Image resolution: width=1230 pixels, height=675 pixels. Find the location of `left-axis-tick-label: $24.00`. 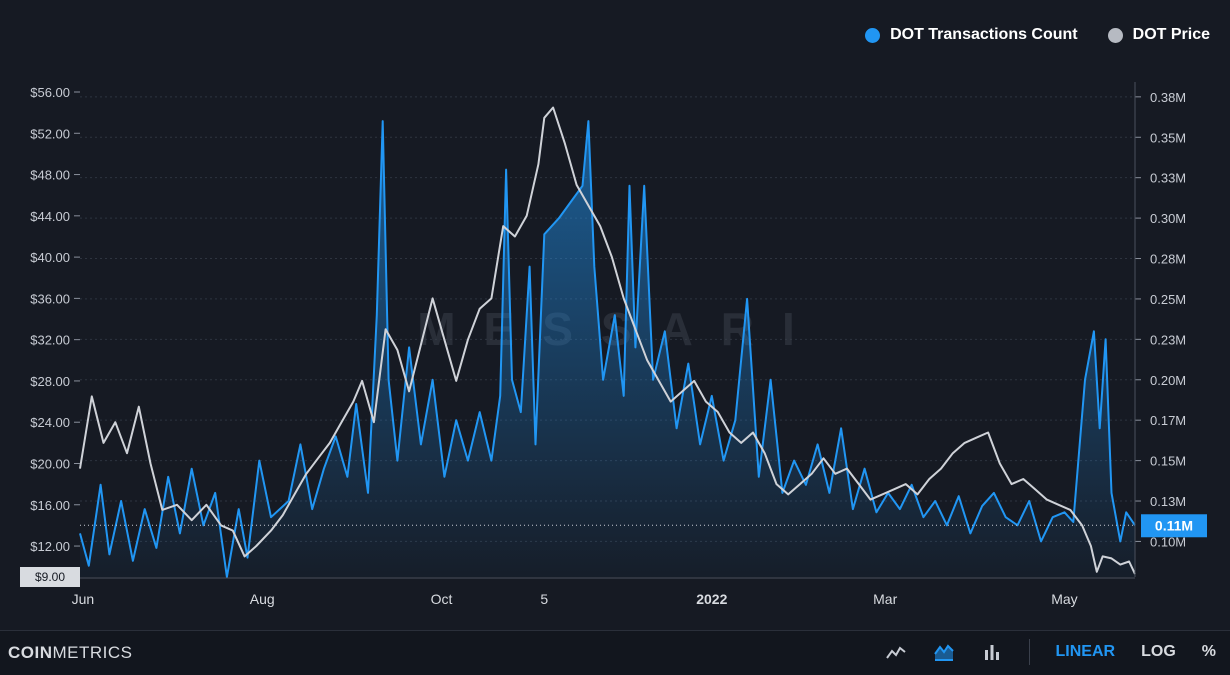

left-axis-tick-label: $24.00 is located at coordinates (50, 422).